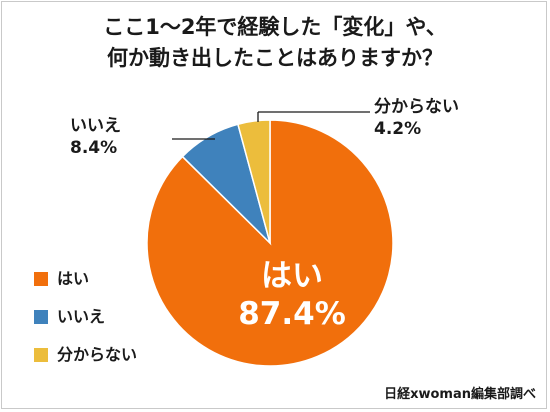 The height and width of the screenshot is (412, 550). Describe the element at coordinates (41, 355) in the screenshot. I see `legend-swatch-wakaranai` at that location.